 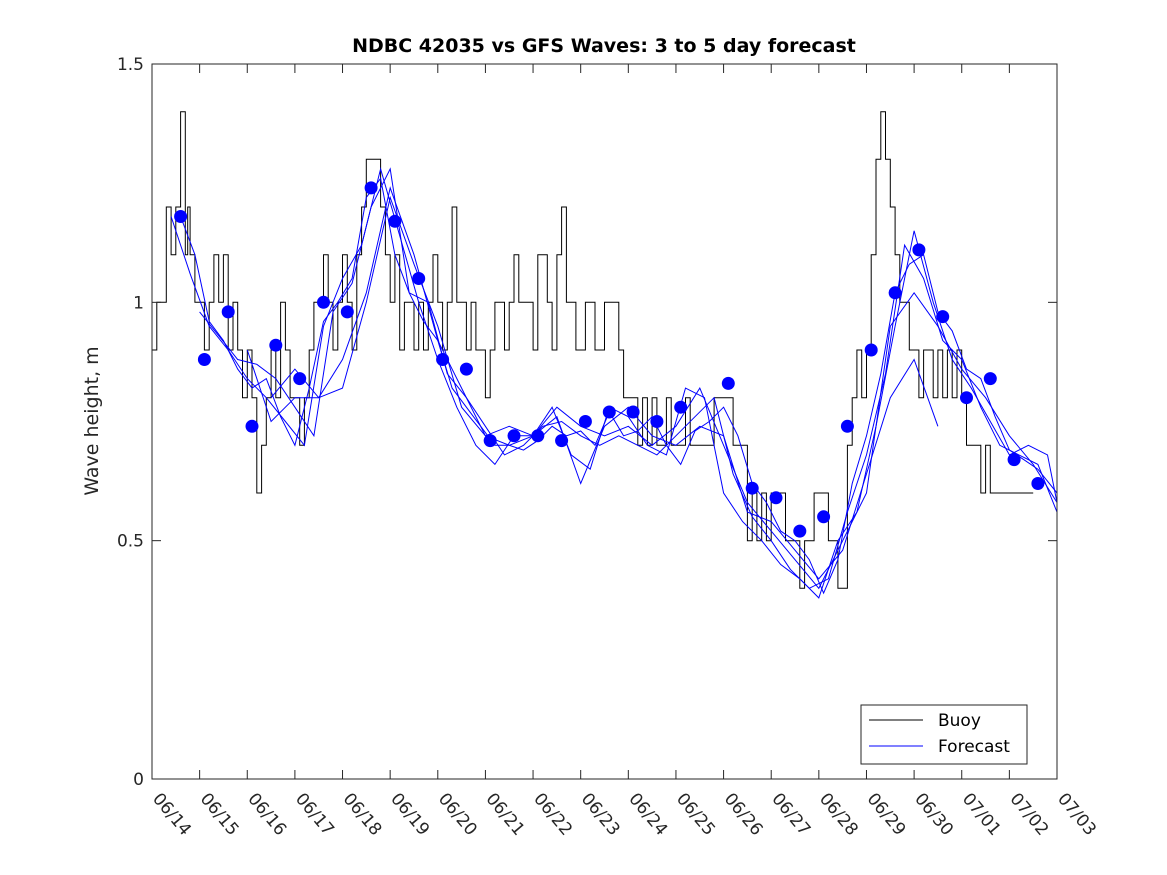 What do you see at coordinates (974, 747) in the screenshot?
I see `legend-forecast-label: Forecast` at bounding box center [974, 747].